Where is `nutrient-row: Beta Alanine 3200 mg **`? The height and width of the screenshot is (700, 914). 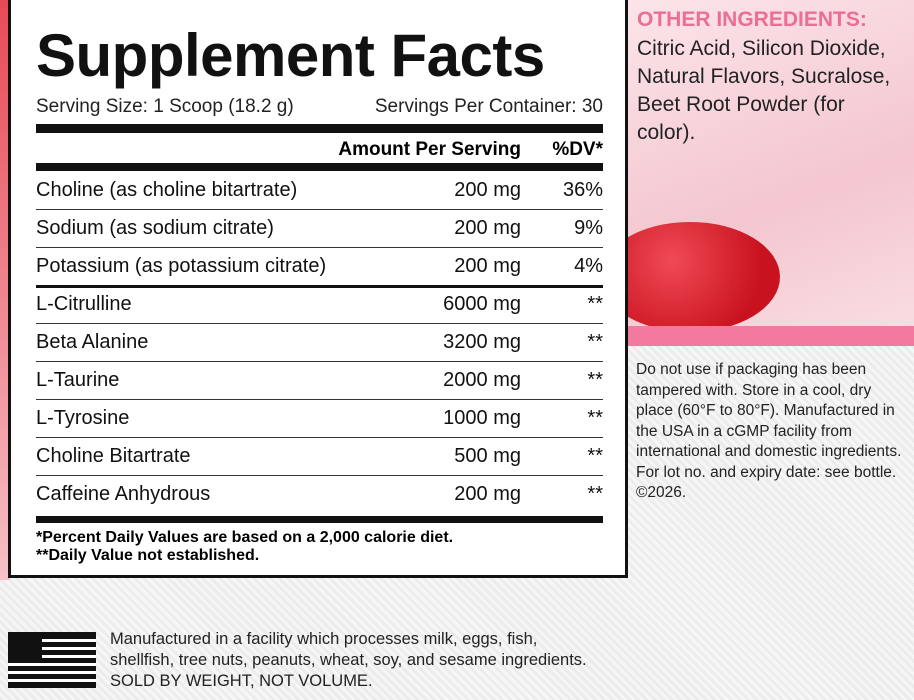
nutrient-row: Beta Alanine 3200 mg ** is located at coordinates (319, 342).